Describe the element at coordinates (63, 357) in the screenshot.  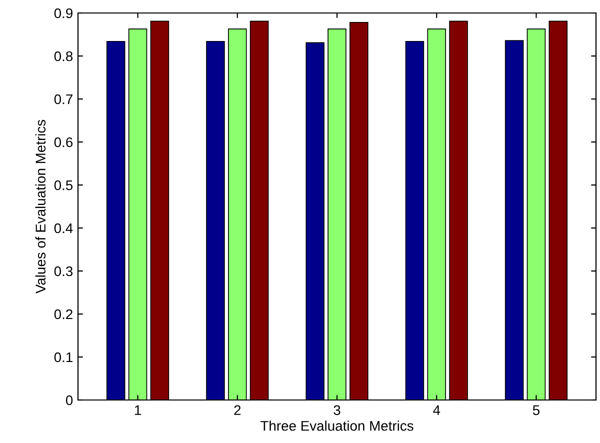
I see `y-tick-label: 0.1` at that location.